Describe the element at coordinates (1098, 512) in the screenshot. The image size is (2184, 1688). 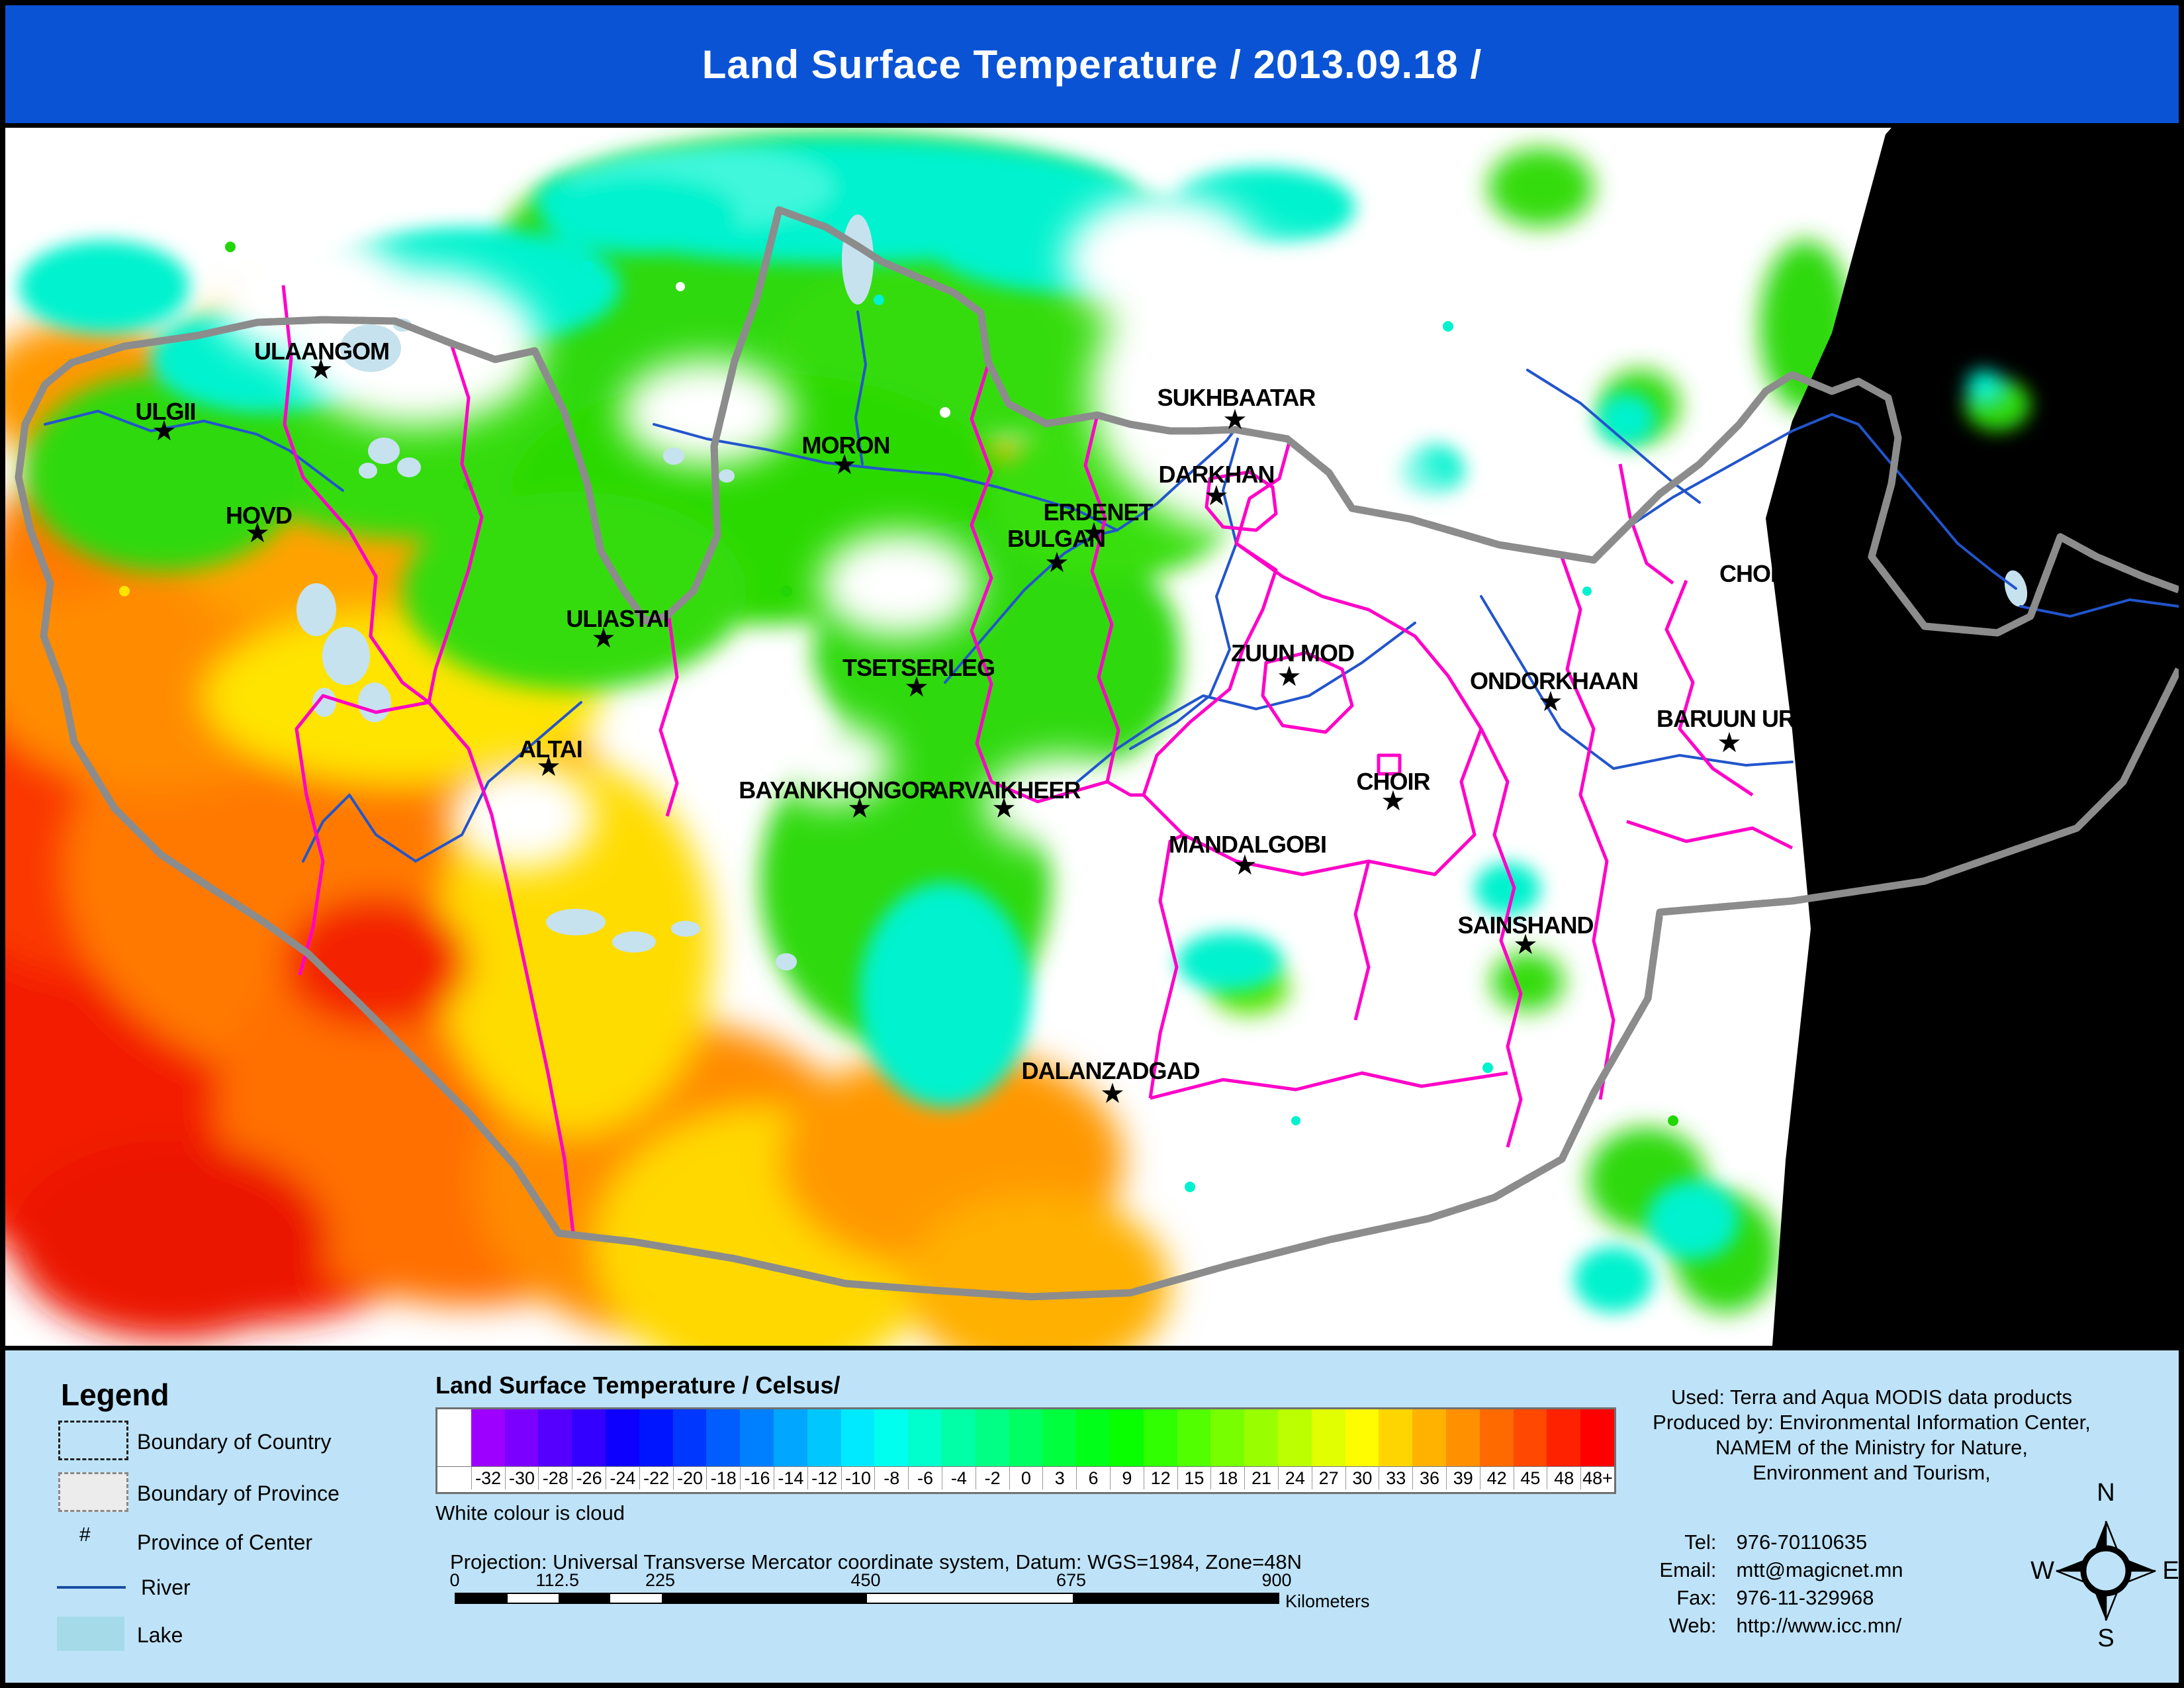
I see `city-label: ERDENET` at that location.